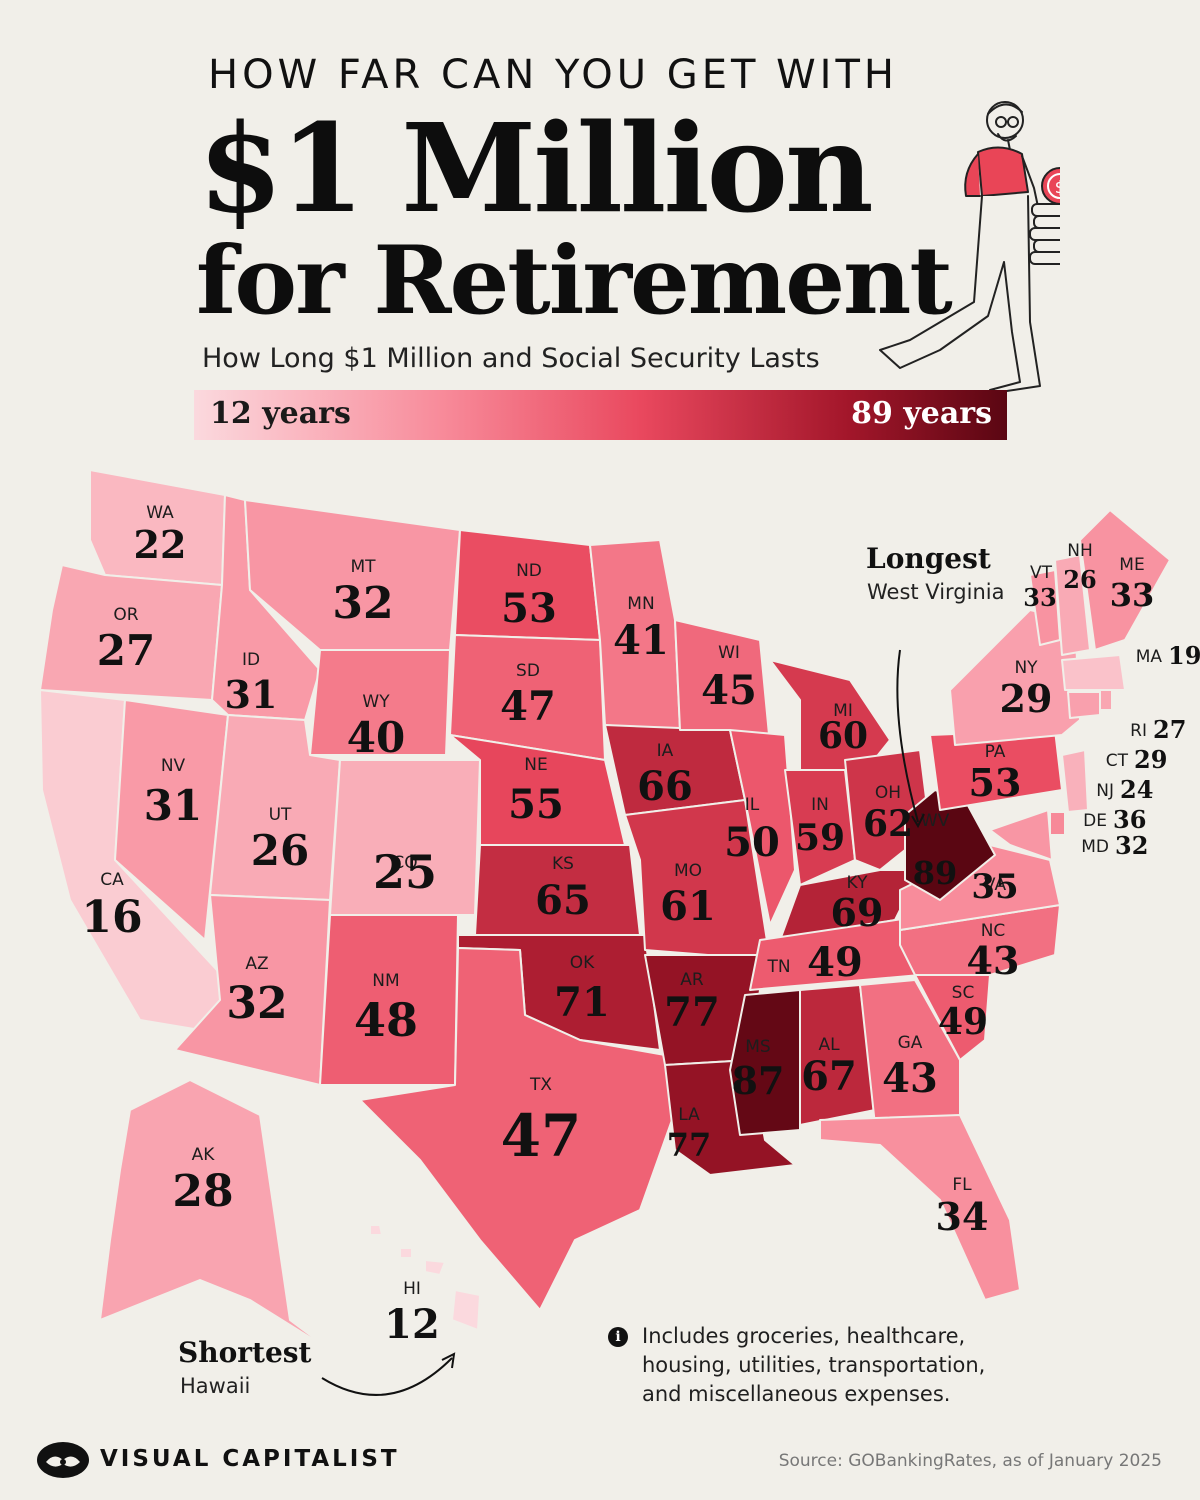 This screenshot has height=1500, width=1200. What do you see at coordinates (256, 964) in the screenshot?
I see `state-abbr-az: AZ` at bounding box center [256, 964].